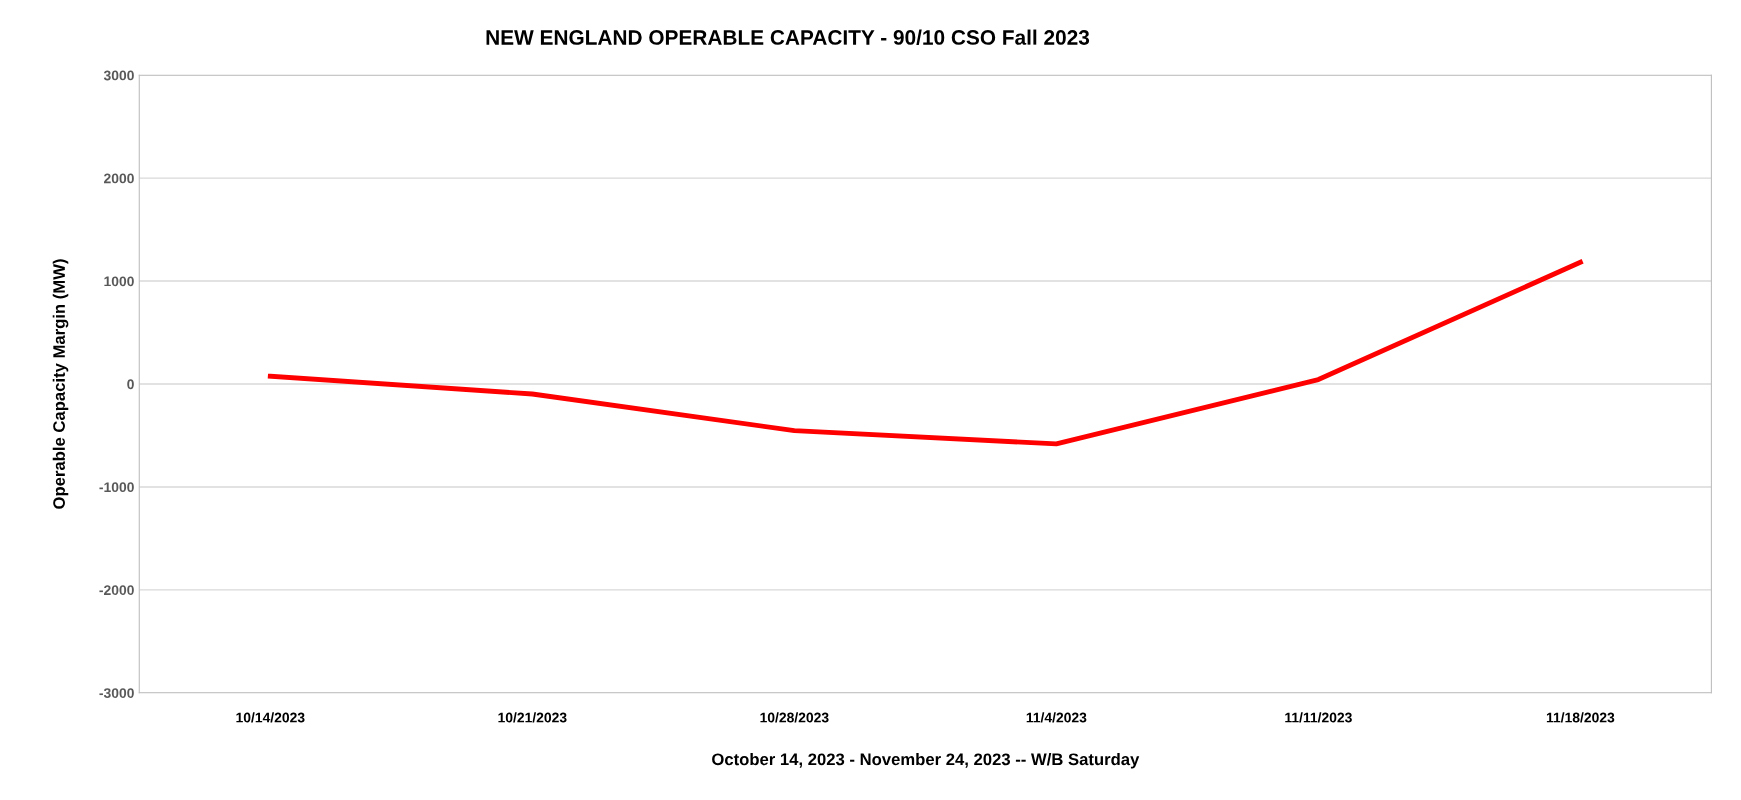 The width and height of the screenshot is (1741, 800). What do you see at coordinates (1056, 717) in the screenshot?
I see `x-tick-label: 11/4/2023` at bounding box center [1056, 717].